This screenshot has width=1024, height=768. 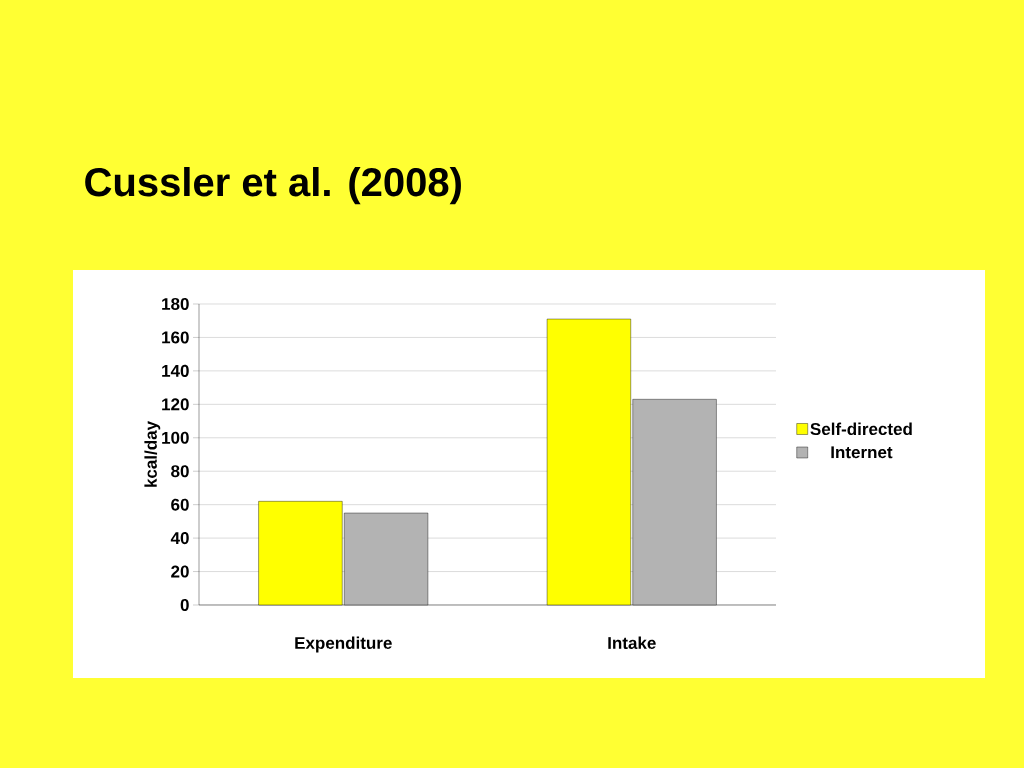 I want to click on legend-label: Self-directed, so click(x=861, y=429).